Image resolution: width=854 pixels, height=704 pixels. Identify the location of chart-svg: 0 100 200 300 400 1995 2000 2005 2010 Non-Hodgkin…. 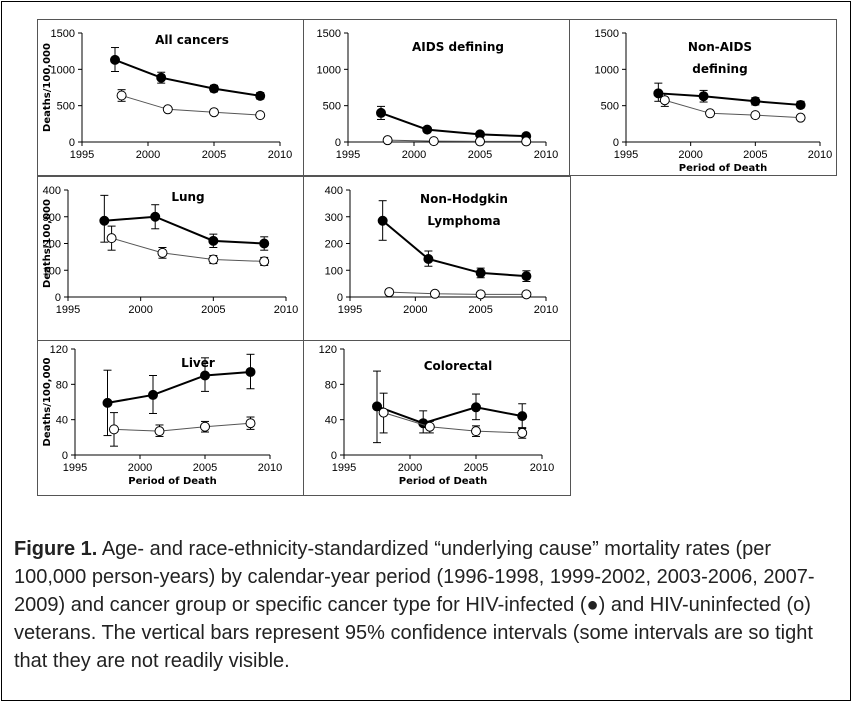
(442, 250).